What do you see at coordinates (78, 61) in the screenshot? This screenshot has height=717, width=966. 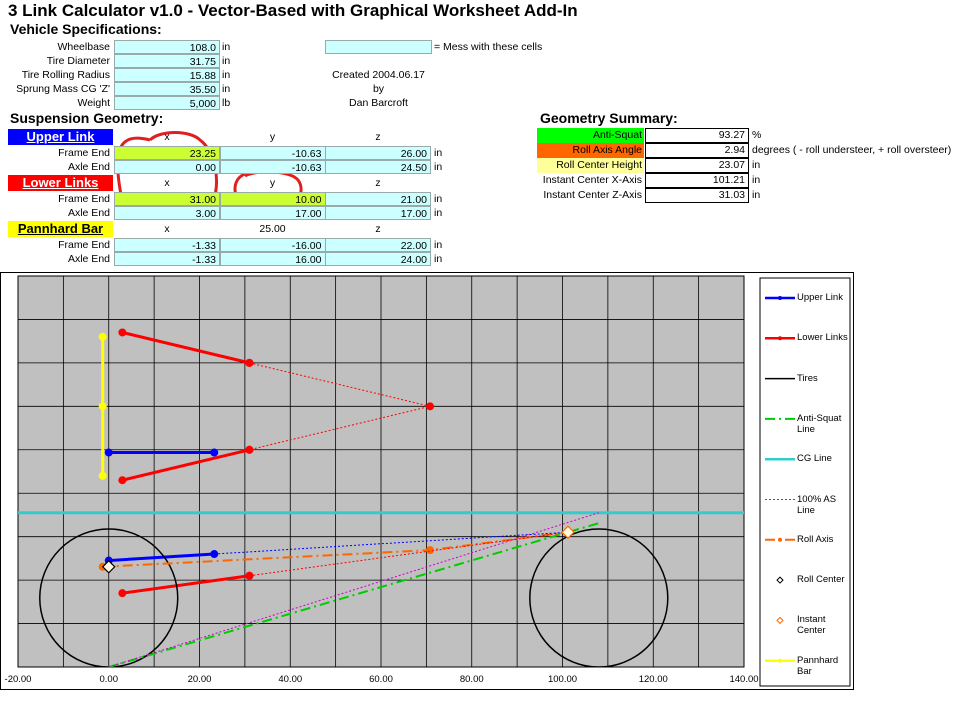 I see `row-label: Tire Diameter` at bounding box center [78, 61].